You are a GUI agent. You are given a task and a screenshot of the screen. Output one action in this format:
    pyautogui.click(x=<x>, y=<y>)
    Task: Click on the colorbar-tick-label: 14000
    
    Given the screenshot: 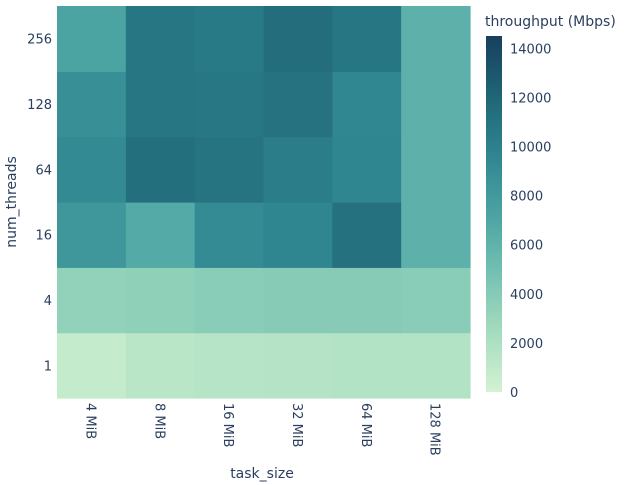 What is the action you would take?
    pyautogui.click(x=530, y=49)
    